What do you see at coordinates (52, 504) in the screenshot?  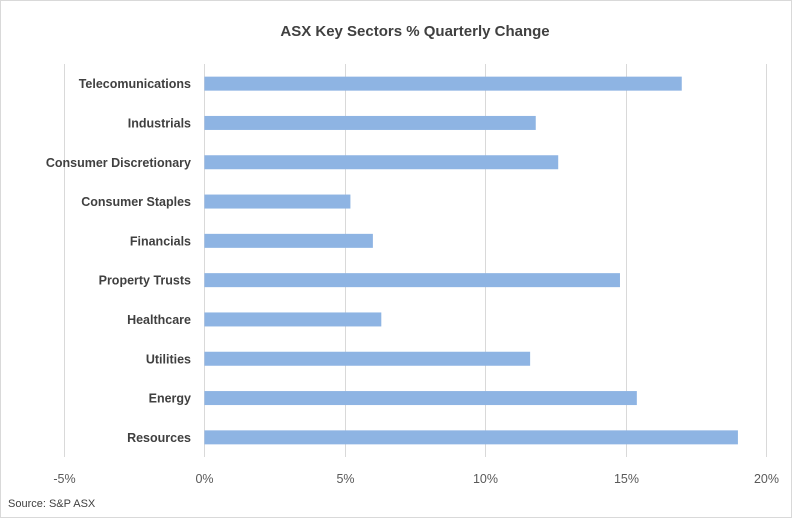 I see `source-note: Source: S&P ASX` at bounding box center [52, 504].